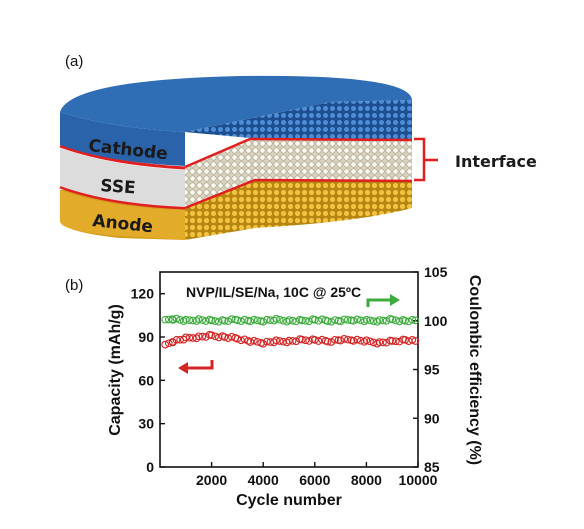 This screenshot has width=584, height=529. Describe the element at coordinates (263, 480) in the screenshot. I see `x-tick-label: 4000` at that location.